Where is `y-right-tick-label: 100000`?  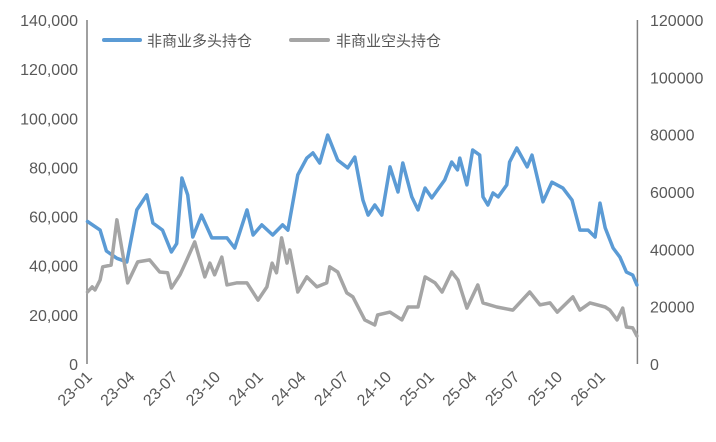 y-right-tick-label: 100000 is located at coordinates (676, 78).